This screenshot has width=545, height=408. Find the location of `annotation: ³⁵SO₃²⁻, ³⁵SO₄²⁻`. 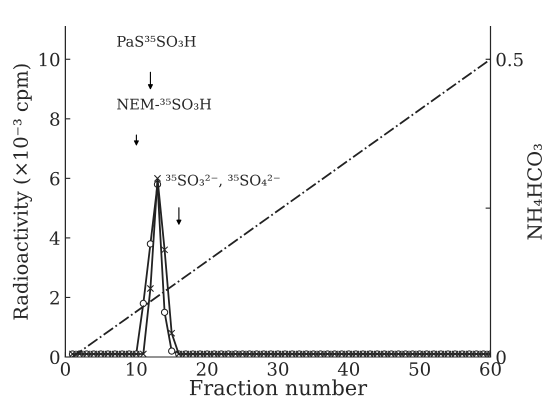

annotation: ³⁵SO₃²⁻, ³⁵SO₄²⁻ is located at coordinates (223, 181).